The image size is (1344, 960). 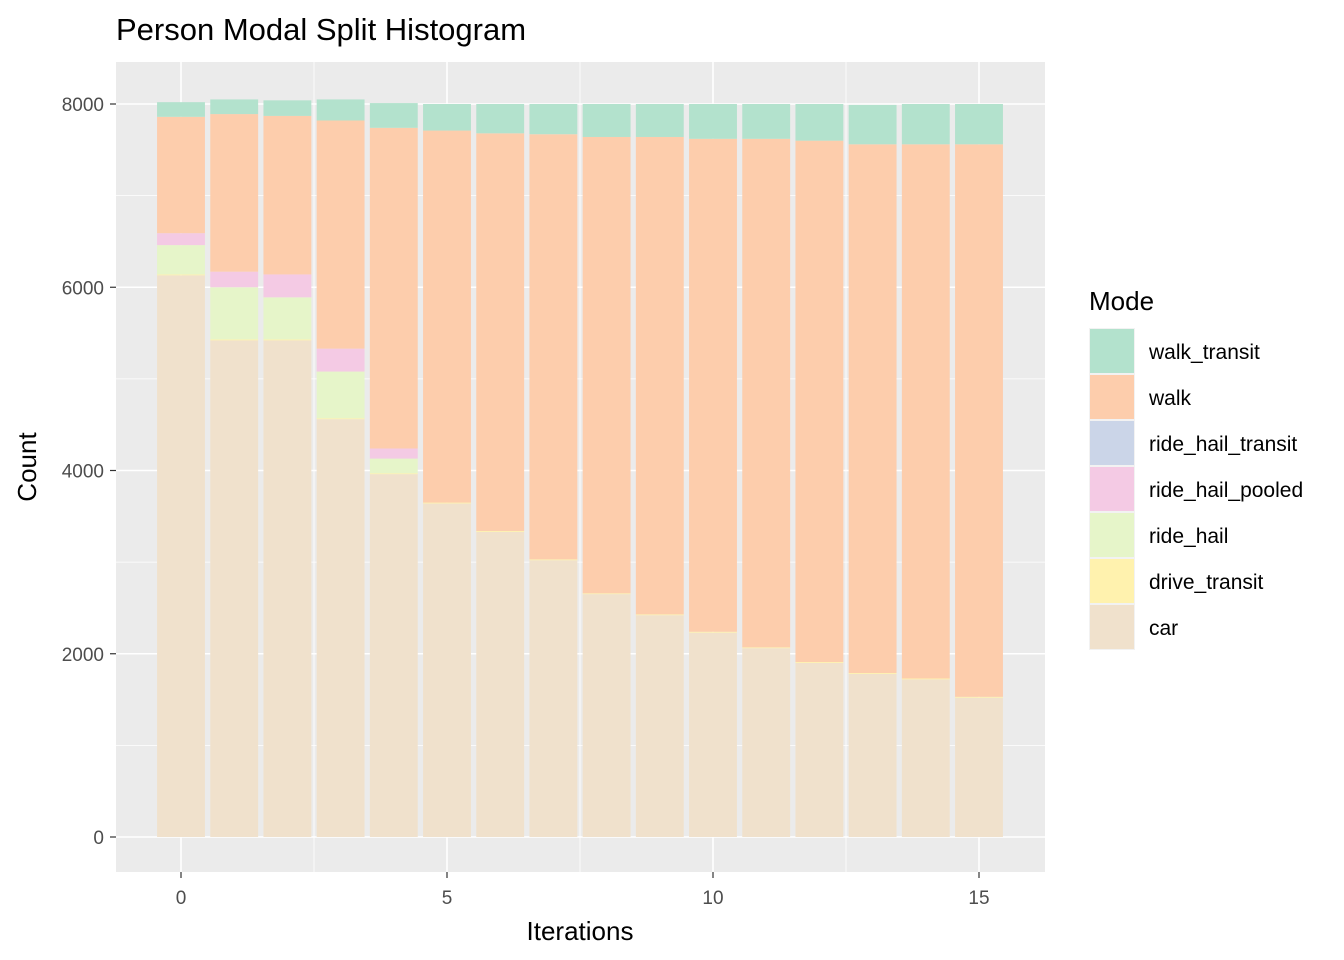 What do you see at coordinates (1223, 444) in the screenshot?
I see `legend-label-ride_hail_transit: ride_hail_transit` at bounding box center [1223, 444].